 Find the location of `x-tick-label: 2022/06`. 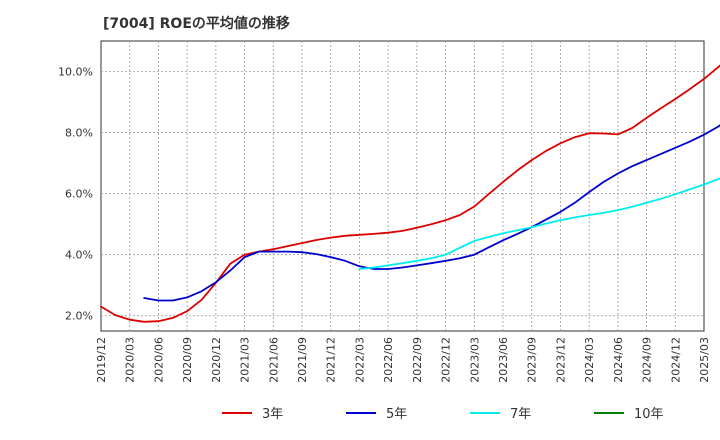

x-tick-label: 2022/06 is located at coordinates (388, 360).